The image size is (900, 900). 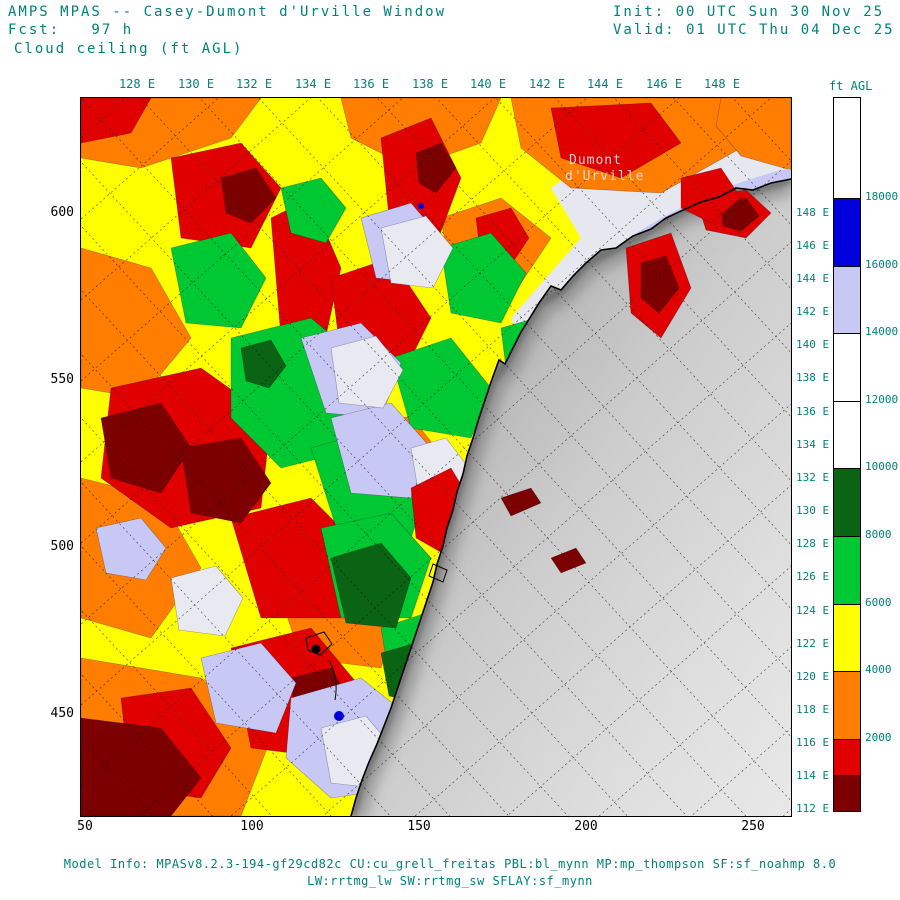 I want to click on top-axis-label: 140 E, so click(x=488, y=84).